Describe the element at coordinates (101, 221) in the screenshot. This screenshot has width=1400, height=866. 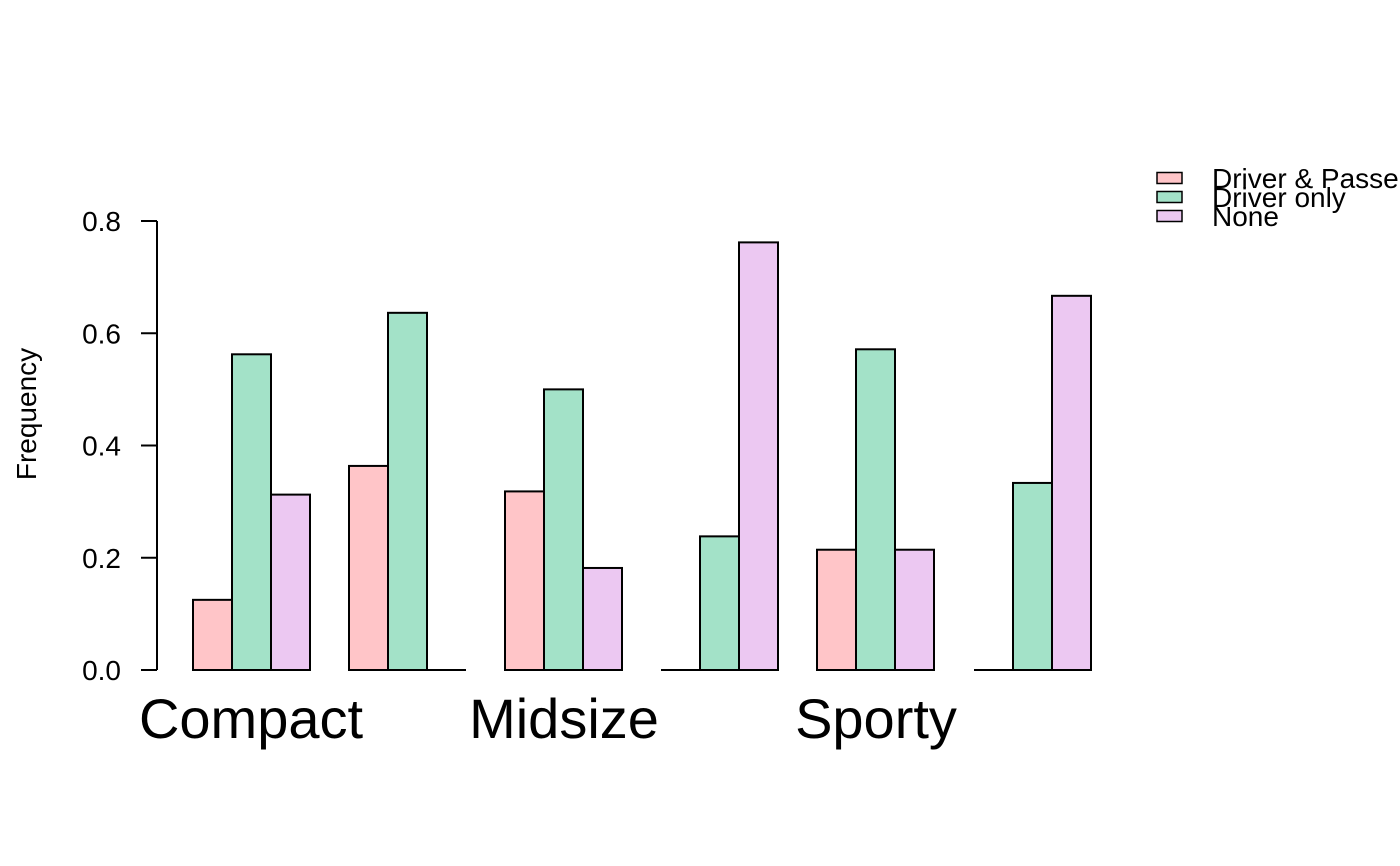
I see `y-tick-label: 0.8` at that location.